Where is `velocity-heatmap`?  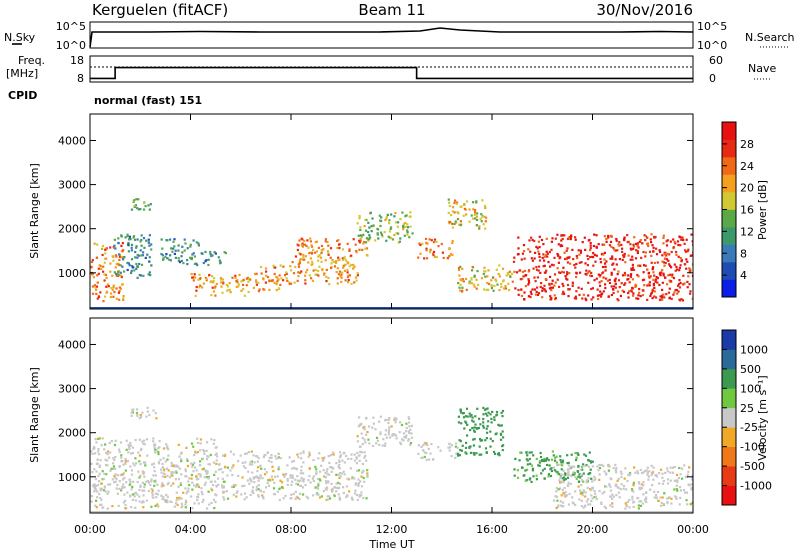
velocity-heatmap is located at coordinates (391, 459).